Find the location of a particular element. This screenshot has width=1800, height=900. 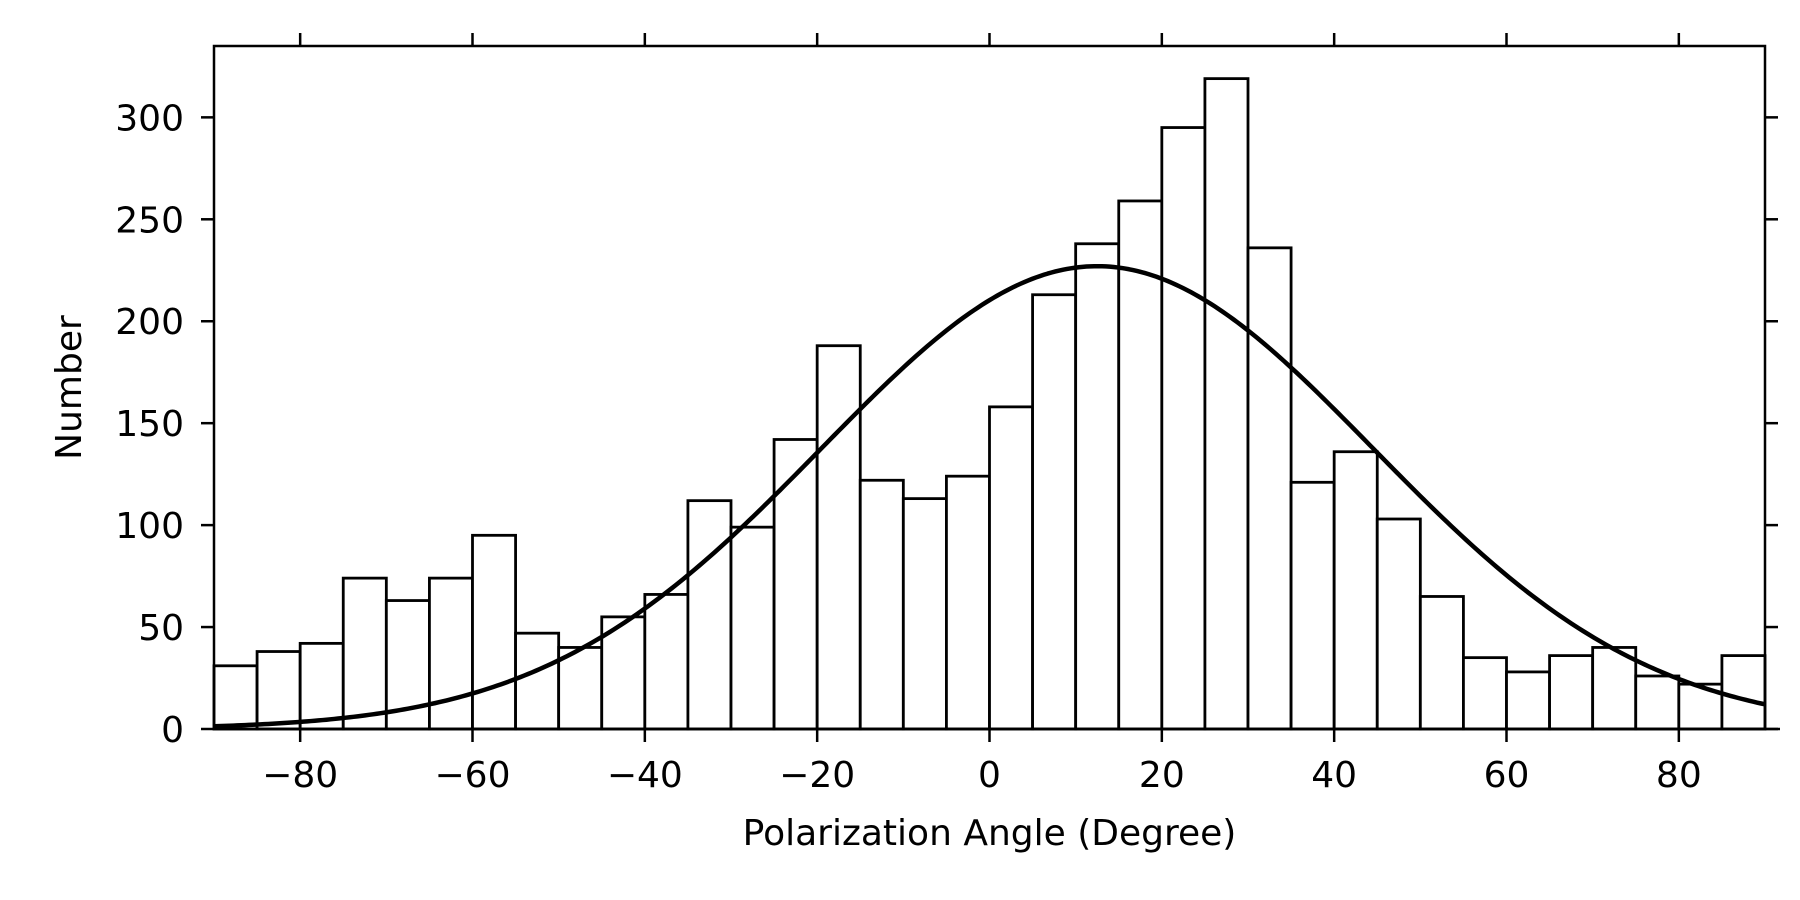

x-axis-label: Polarization Angle (Degree) is located at coordinates (990, 833).